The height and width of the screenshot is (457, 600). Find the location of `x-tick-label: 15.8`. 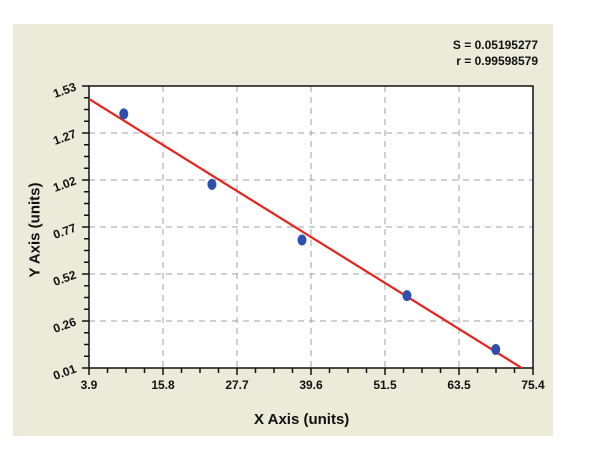

x-tick-label: 15.8 is located at coordinates (163, 385).